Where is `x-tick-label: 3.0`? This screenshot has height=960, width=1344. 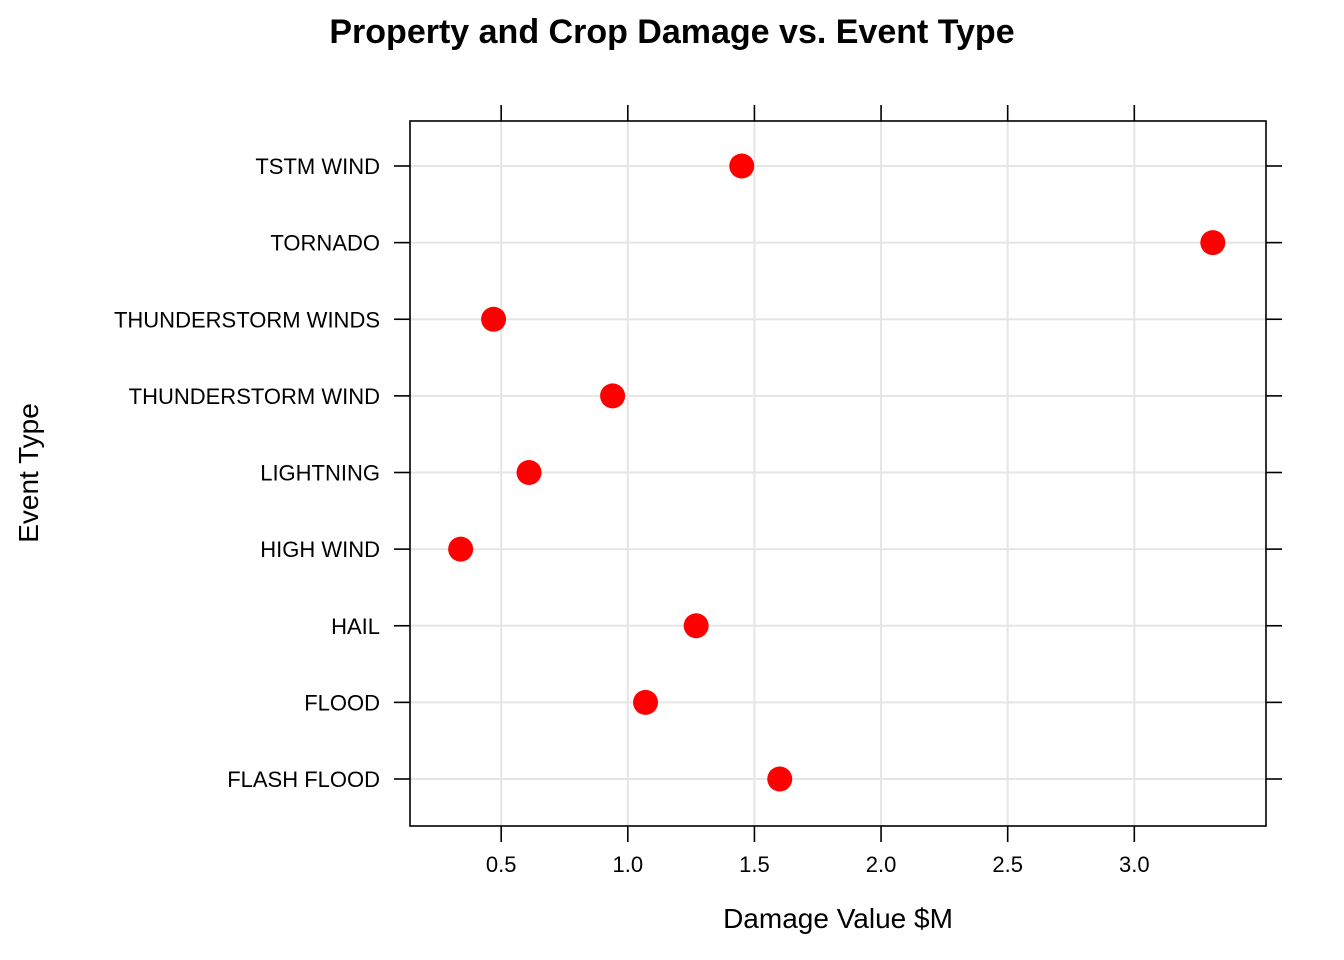 x-tick-label: 3.0 is located at coordinates (1134, 864).